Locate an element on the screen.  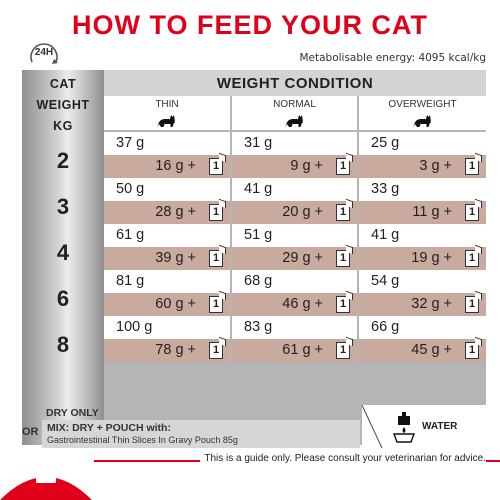
condition-header-2: OVERWEIGHT is located at coordinates (422, 113).